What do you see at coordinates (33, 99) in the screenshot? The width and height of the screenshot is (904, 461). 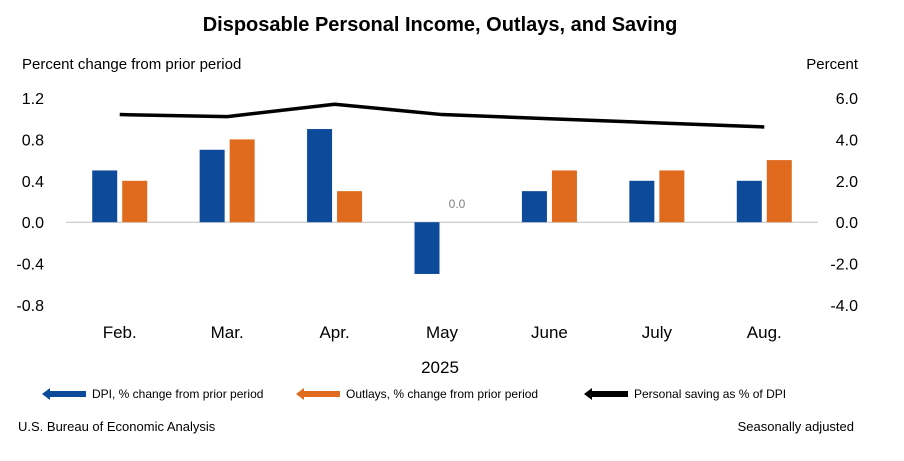 I see `left-axis-tick-label: 1.2` at bounding box center [33, 99].